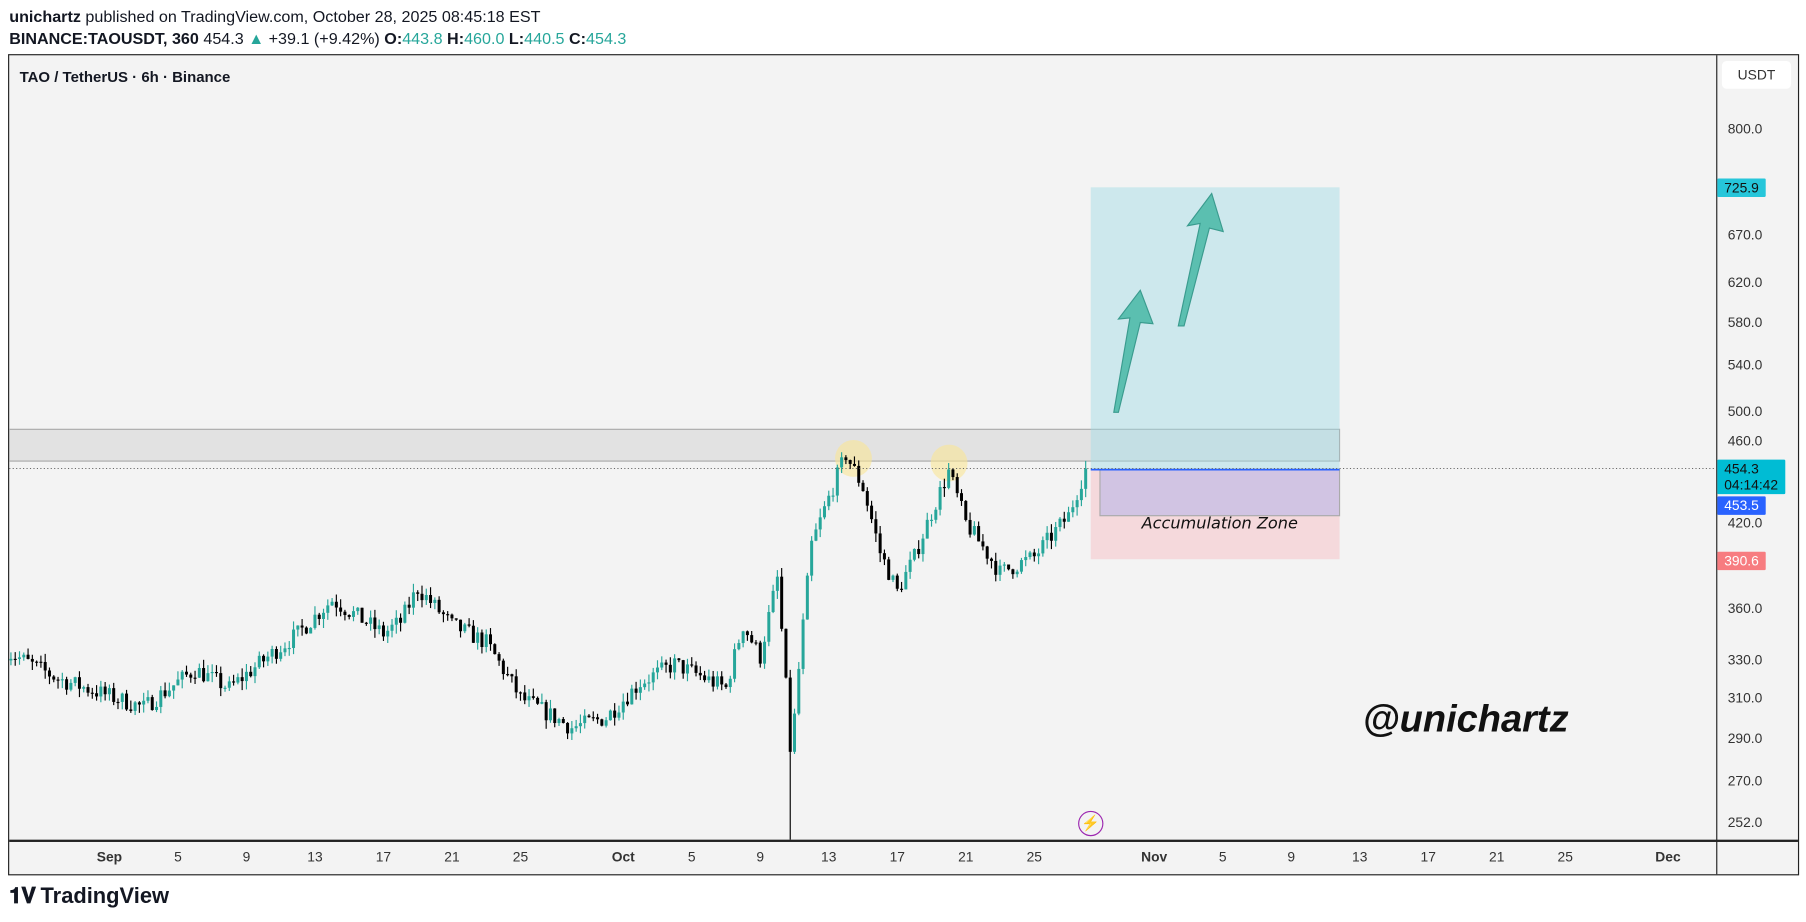 The width and height of the screenshot is (1806, 922). What do you see at coordinates (1756, 75) in the screenshot?
I see `currency-button: USDT` at bounding box center [1756, 75].